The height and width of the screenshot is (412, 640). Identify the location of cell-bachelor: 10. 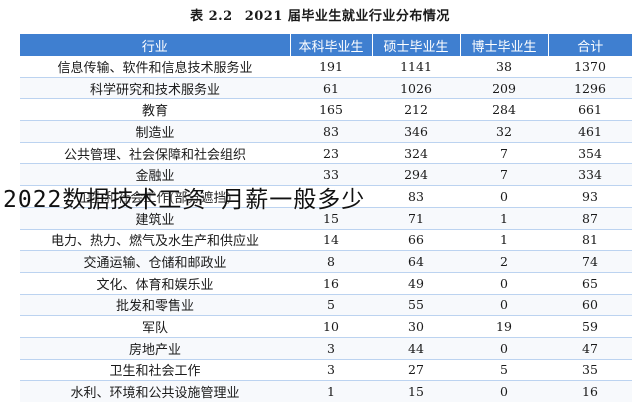
(331, 326).